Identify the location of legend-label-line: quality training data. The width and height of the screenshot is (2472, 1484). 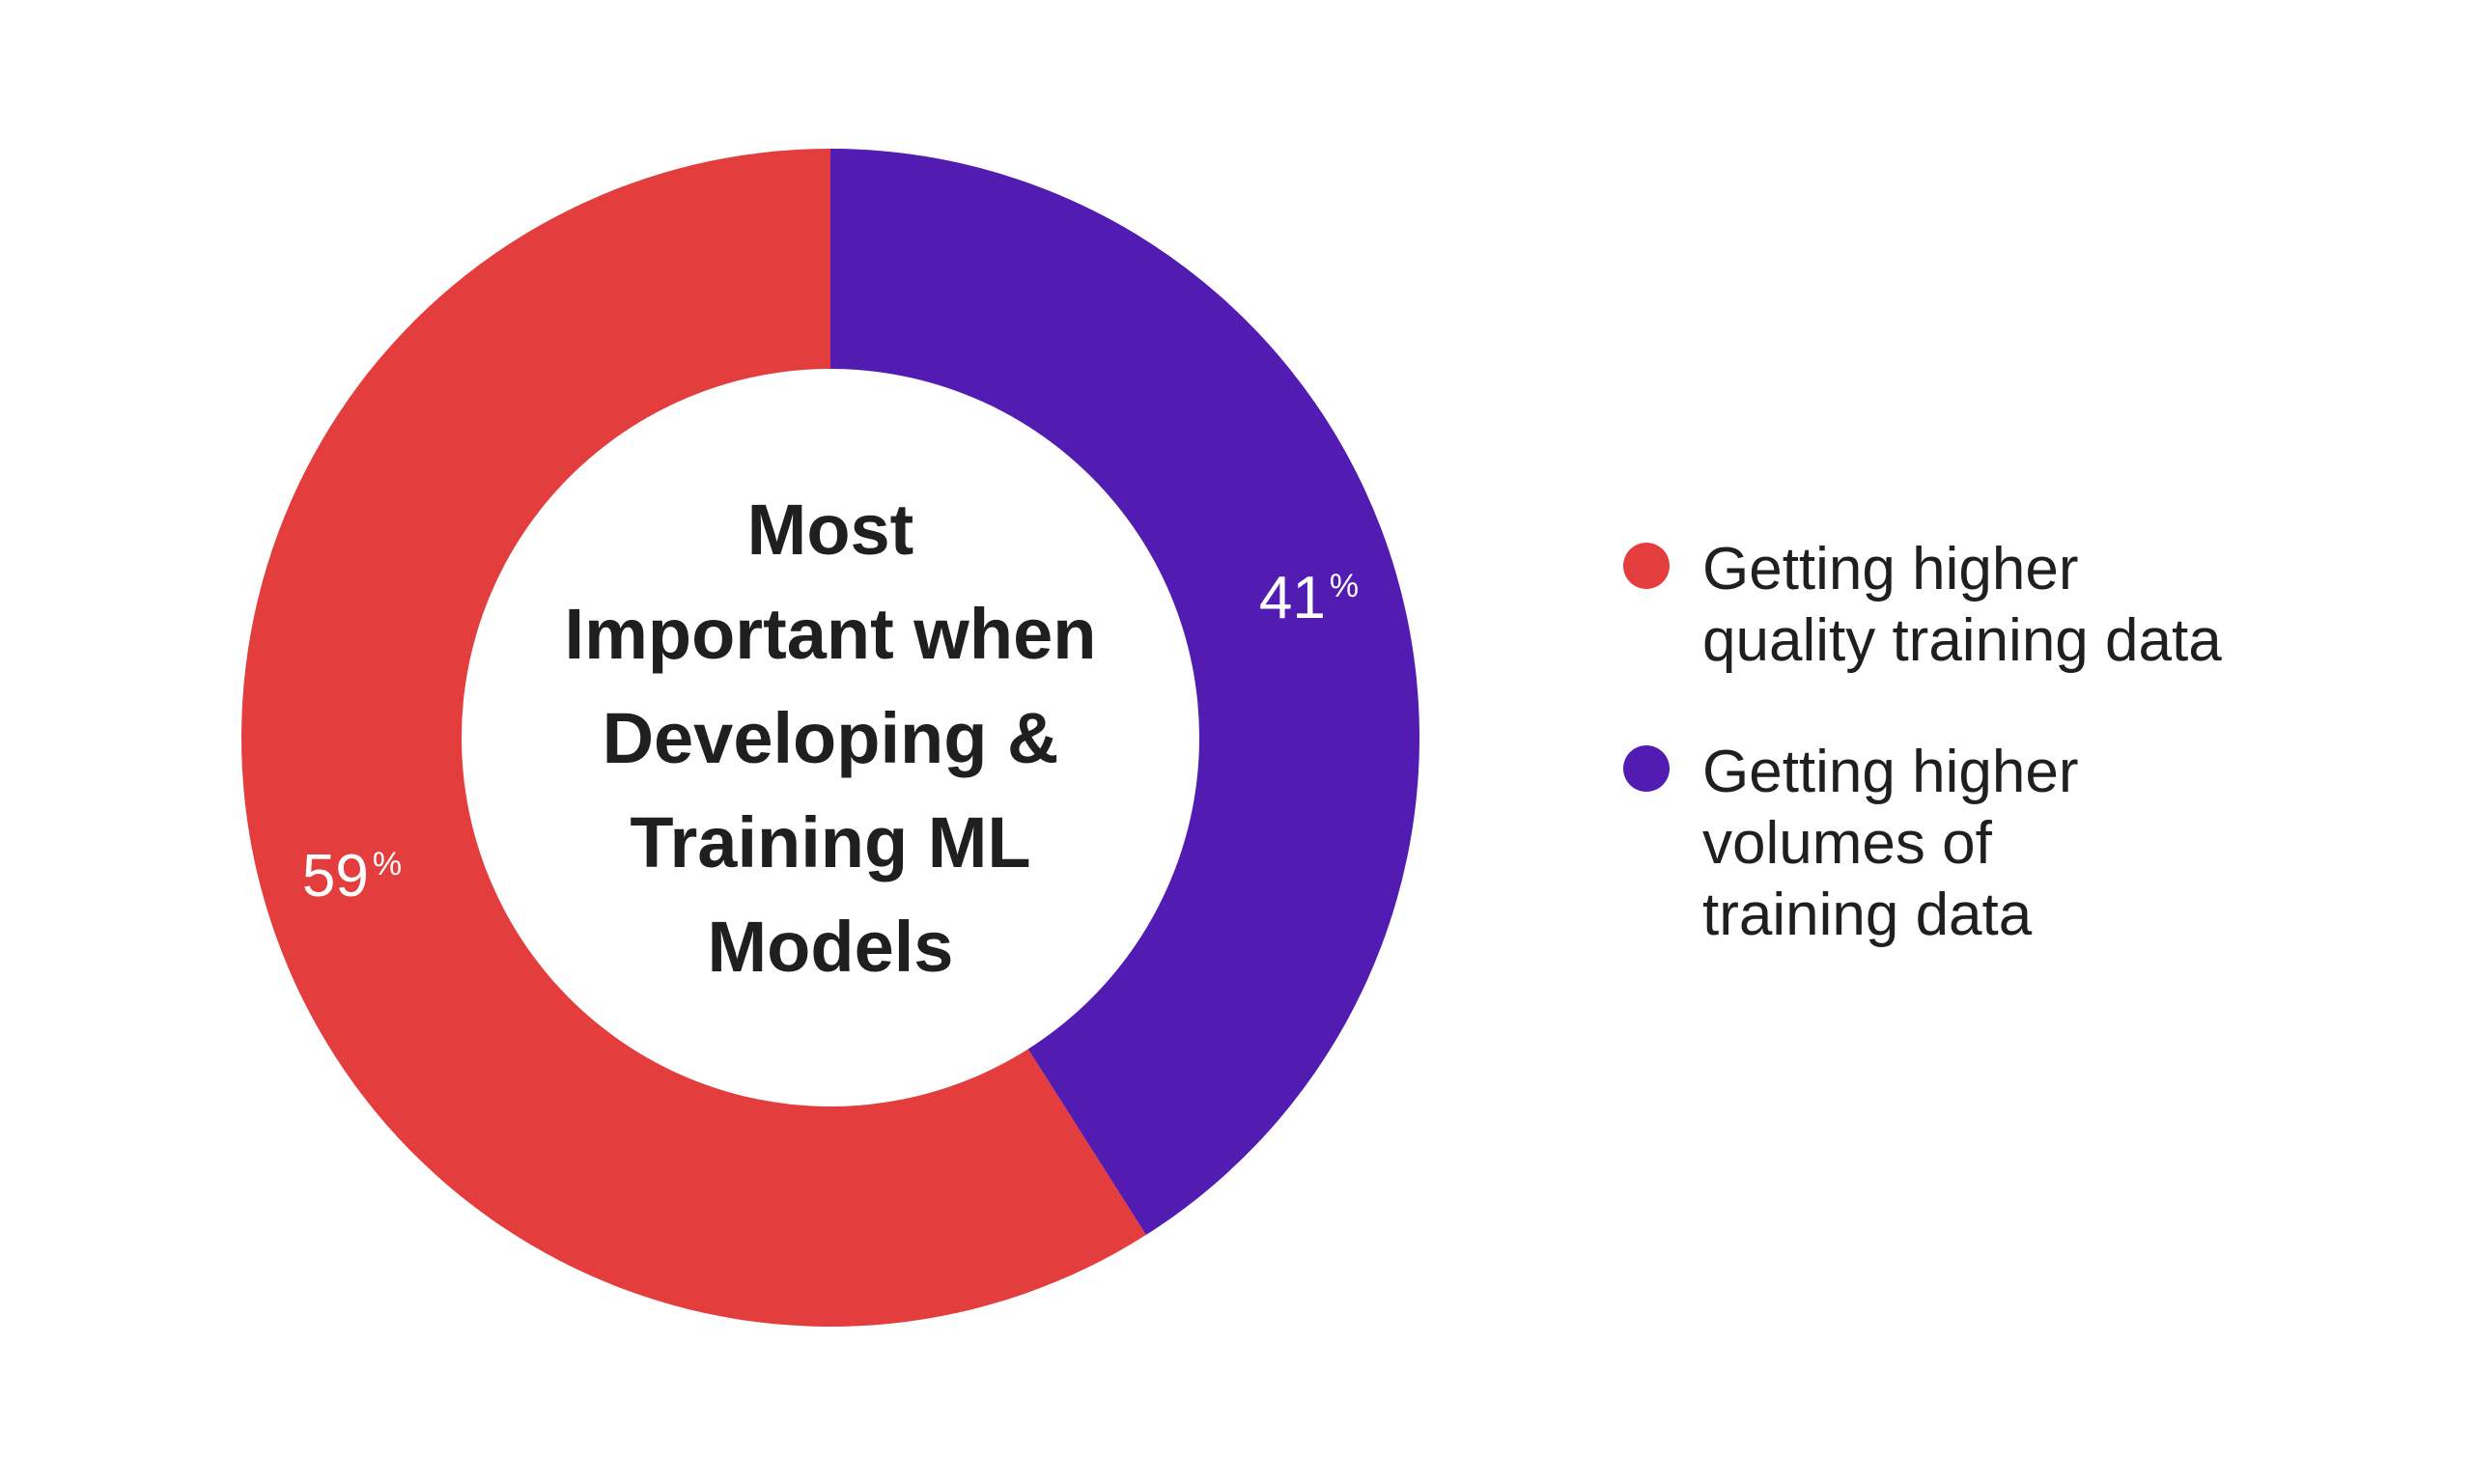
(1962, 641).